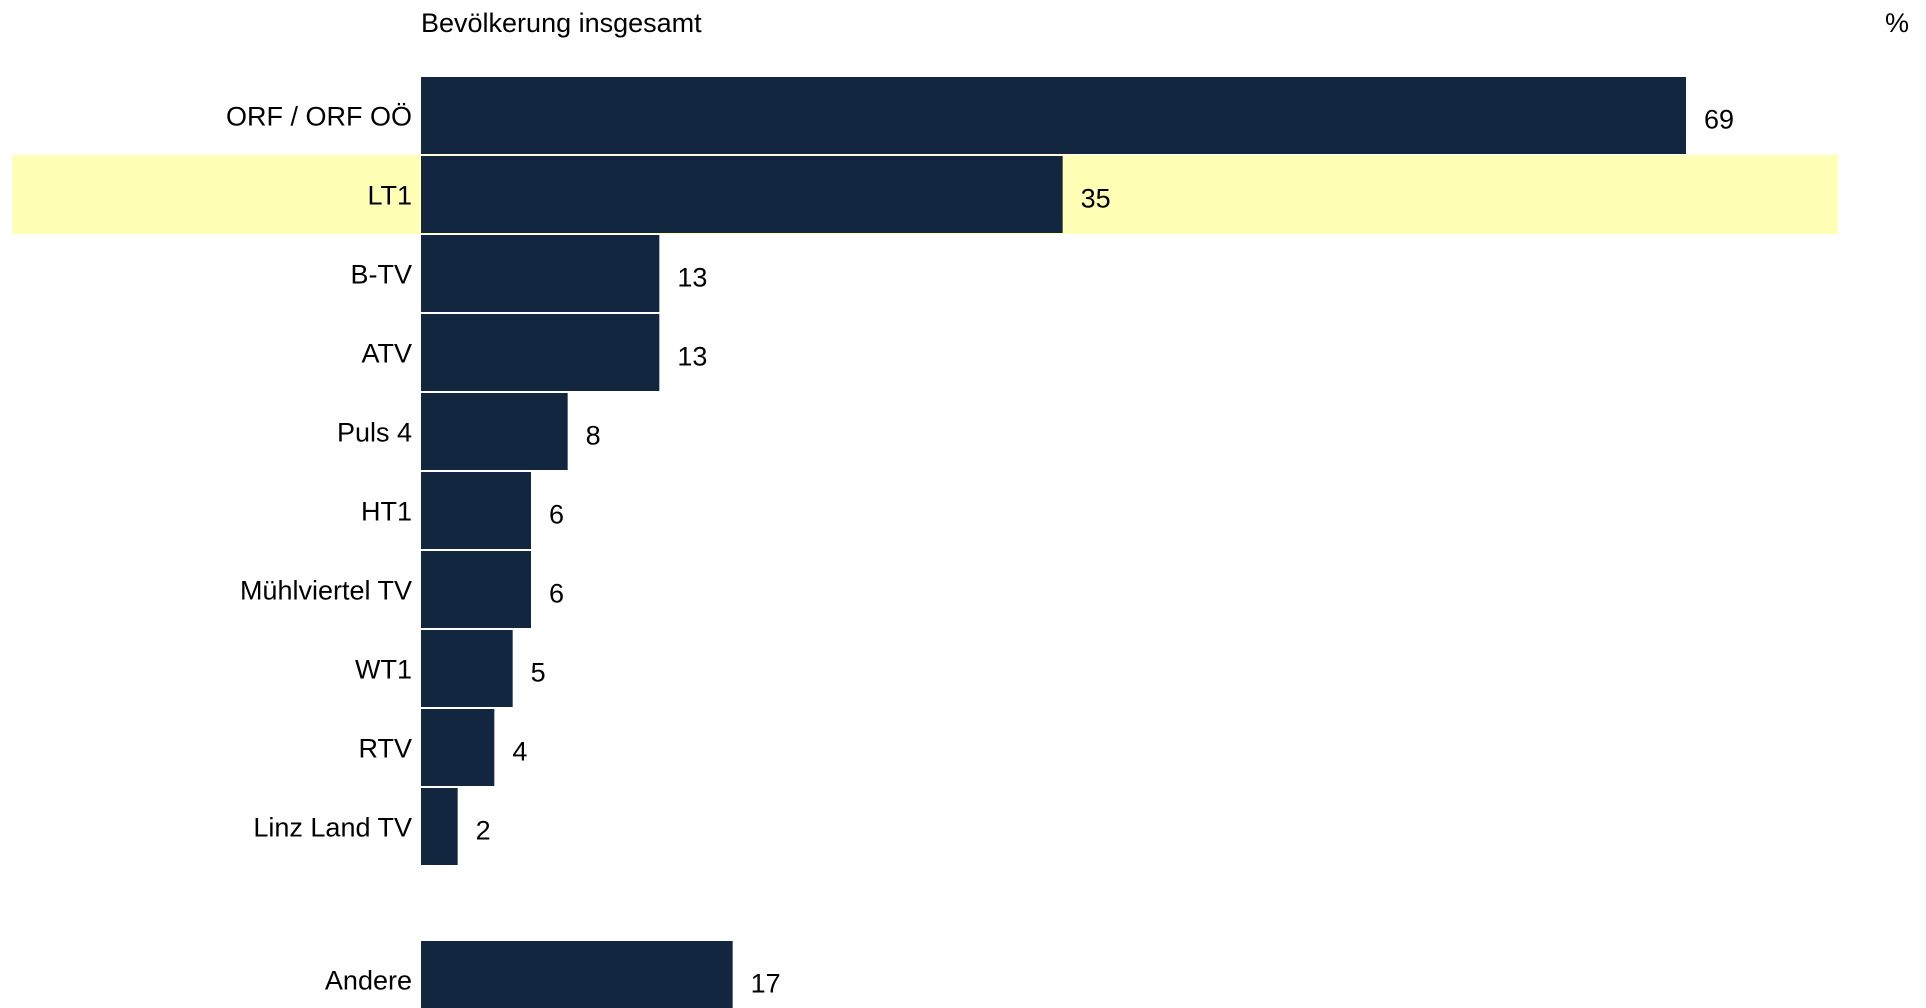 This screenshot has height=1008, width=1926. What do you see at coordinates (381, 275) in the screenshot?
I see `category-label: B-TV` at bounding box center [381, 275].